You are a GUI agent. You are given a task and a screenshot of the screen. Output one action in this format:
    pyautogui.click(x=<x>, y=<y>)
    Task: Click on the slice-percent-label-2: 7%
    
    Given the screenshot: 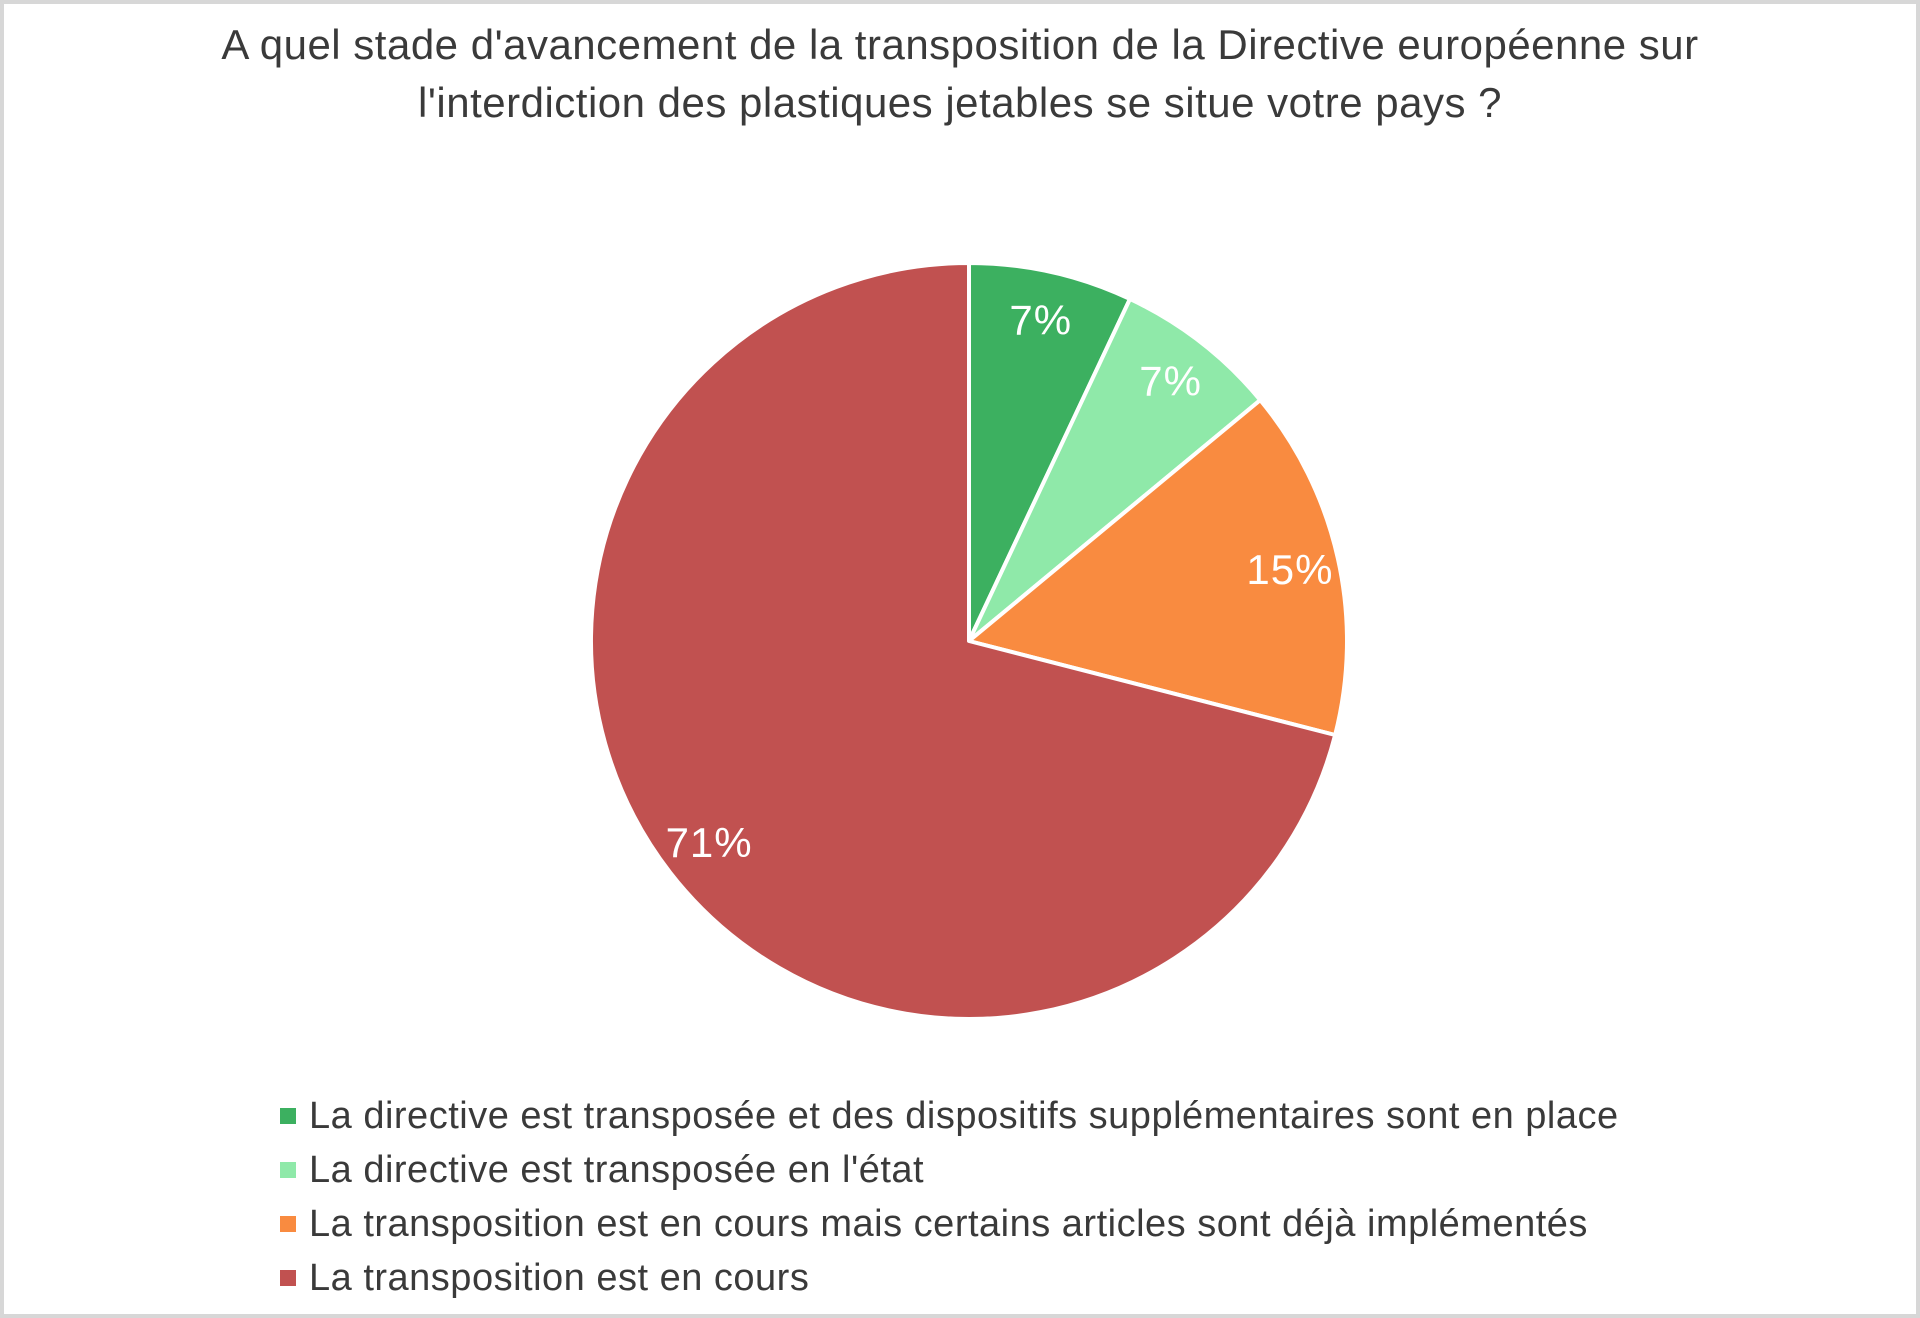 What is the action you would take?
    pyautogui.click(x=1170, y=381)
    